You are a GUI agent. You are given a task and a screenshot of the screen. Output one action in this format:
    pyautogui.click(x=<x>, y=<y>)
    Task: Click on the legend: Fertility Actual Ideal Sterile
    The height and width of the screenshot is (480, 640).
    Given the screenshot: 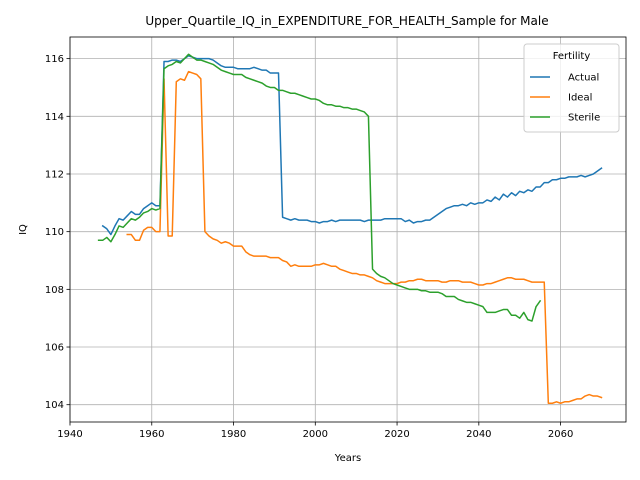 What is the action you would take?
    pyautogui.click(x=571, y=88)
    